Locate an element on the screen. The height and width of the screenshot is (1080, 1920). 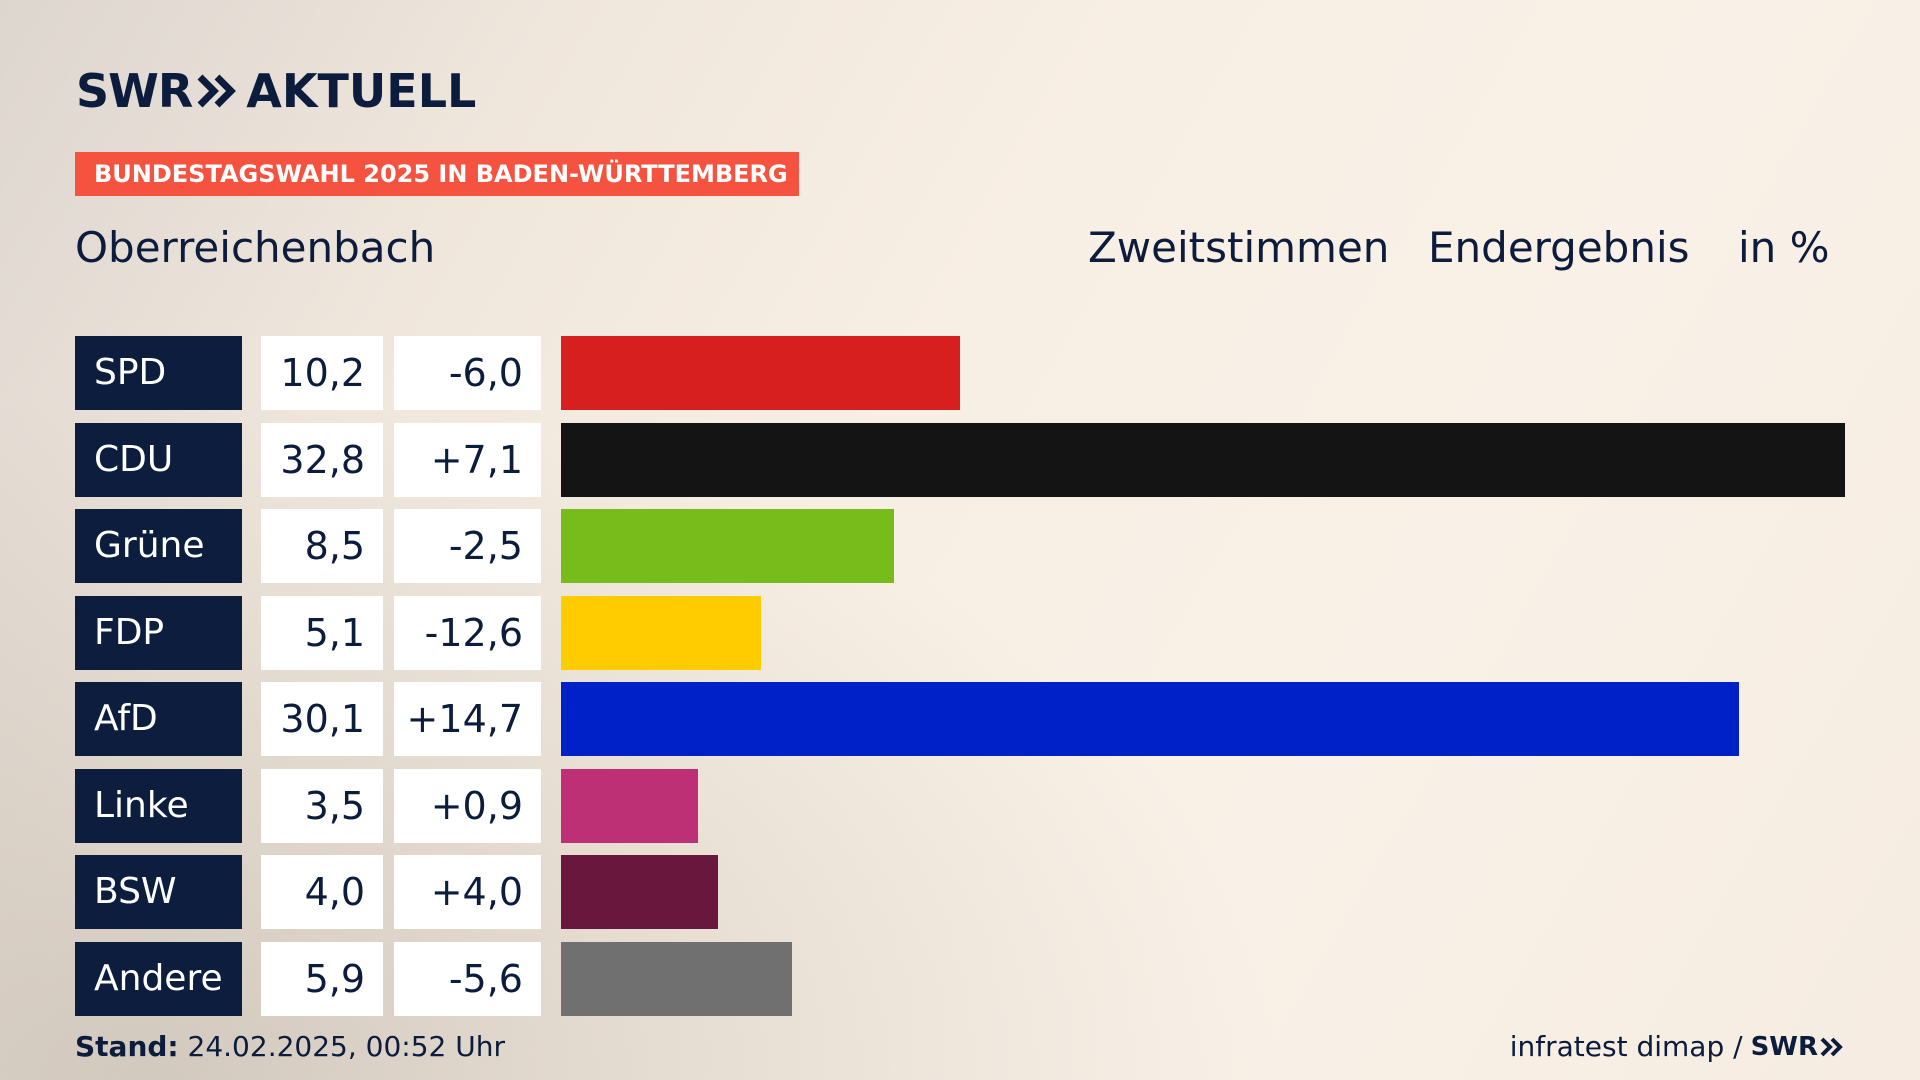
result-row: AfD 30,1 +14,7 is located at coordinates (960, 719).